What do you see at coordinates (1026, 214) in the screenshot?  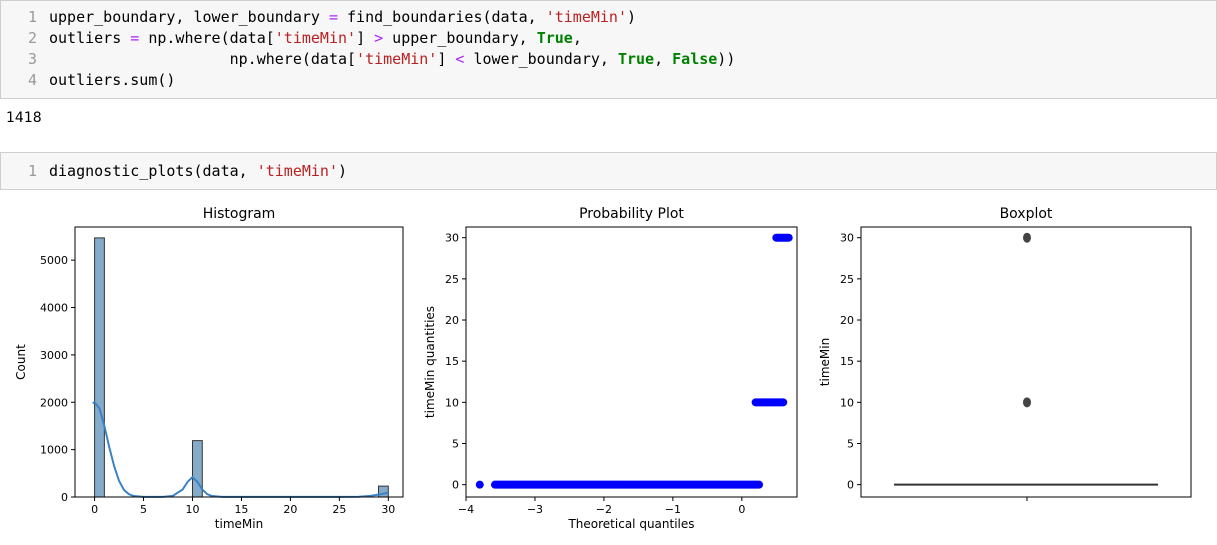 I see `chart-title: Boxplot` at bounding box center [1026, 214].